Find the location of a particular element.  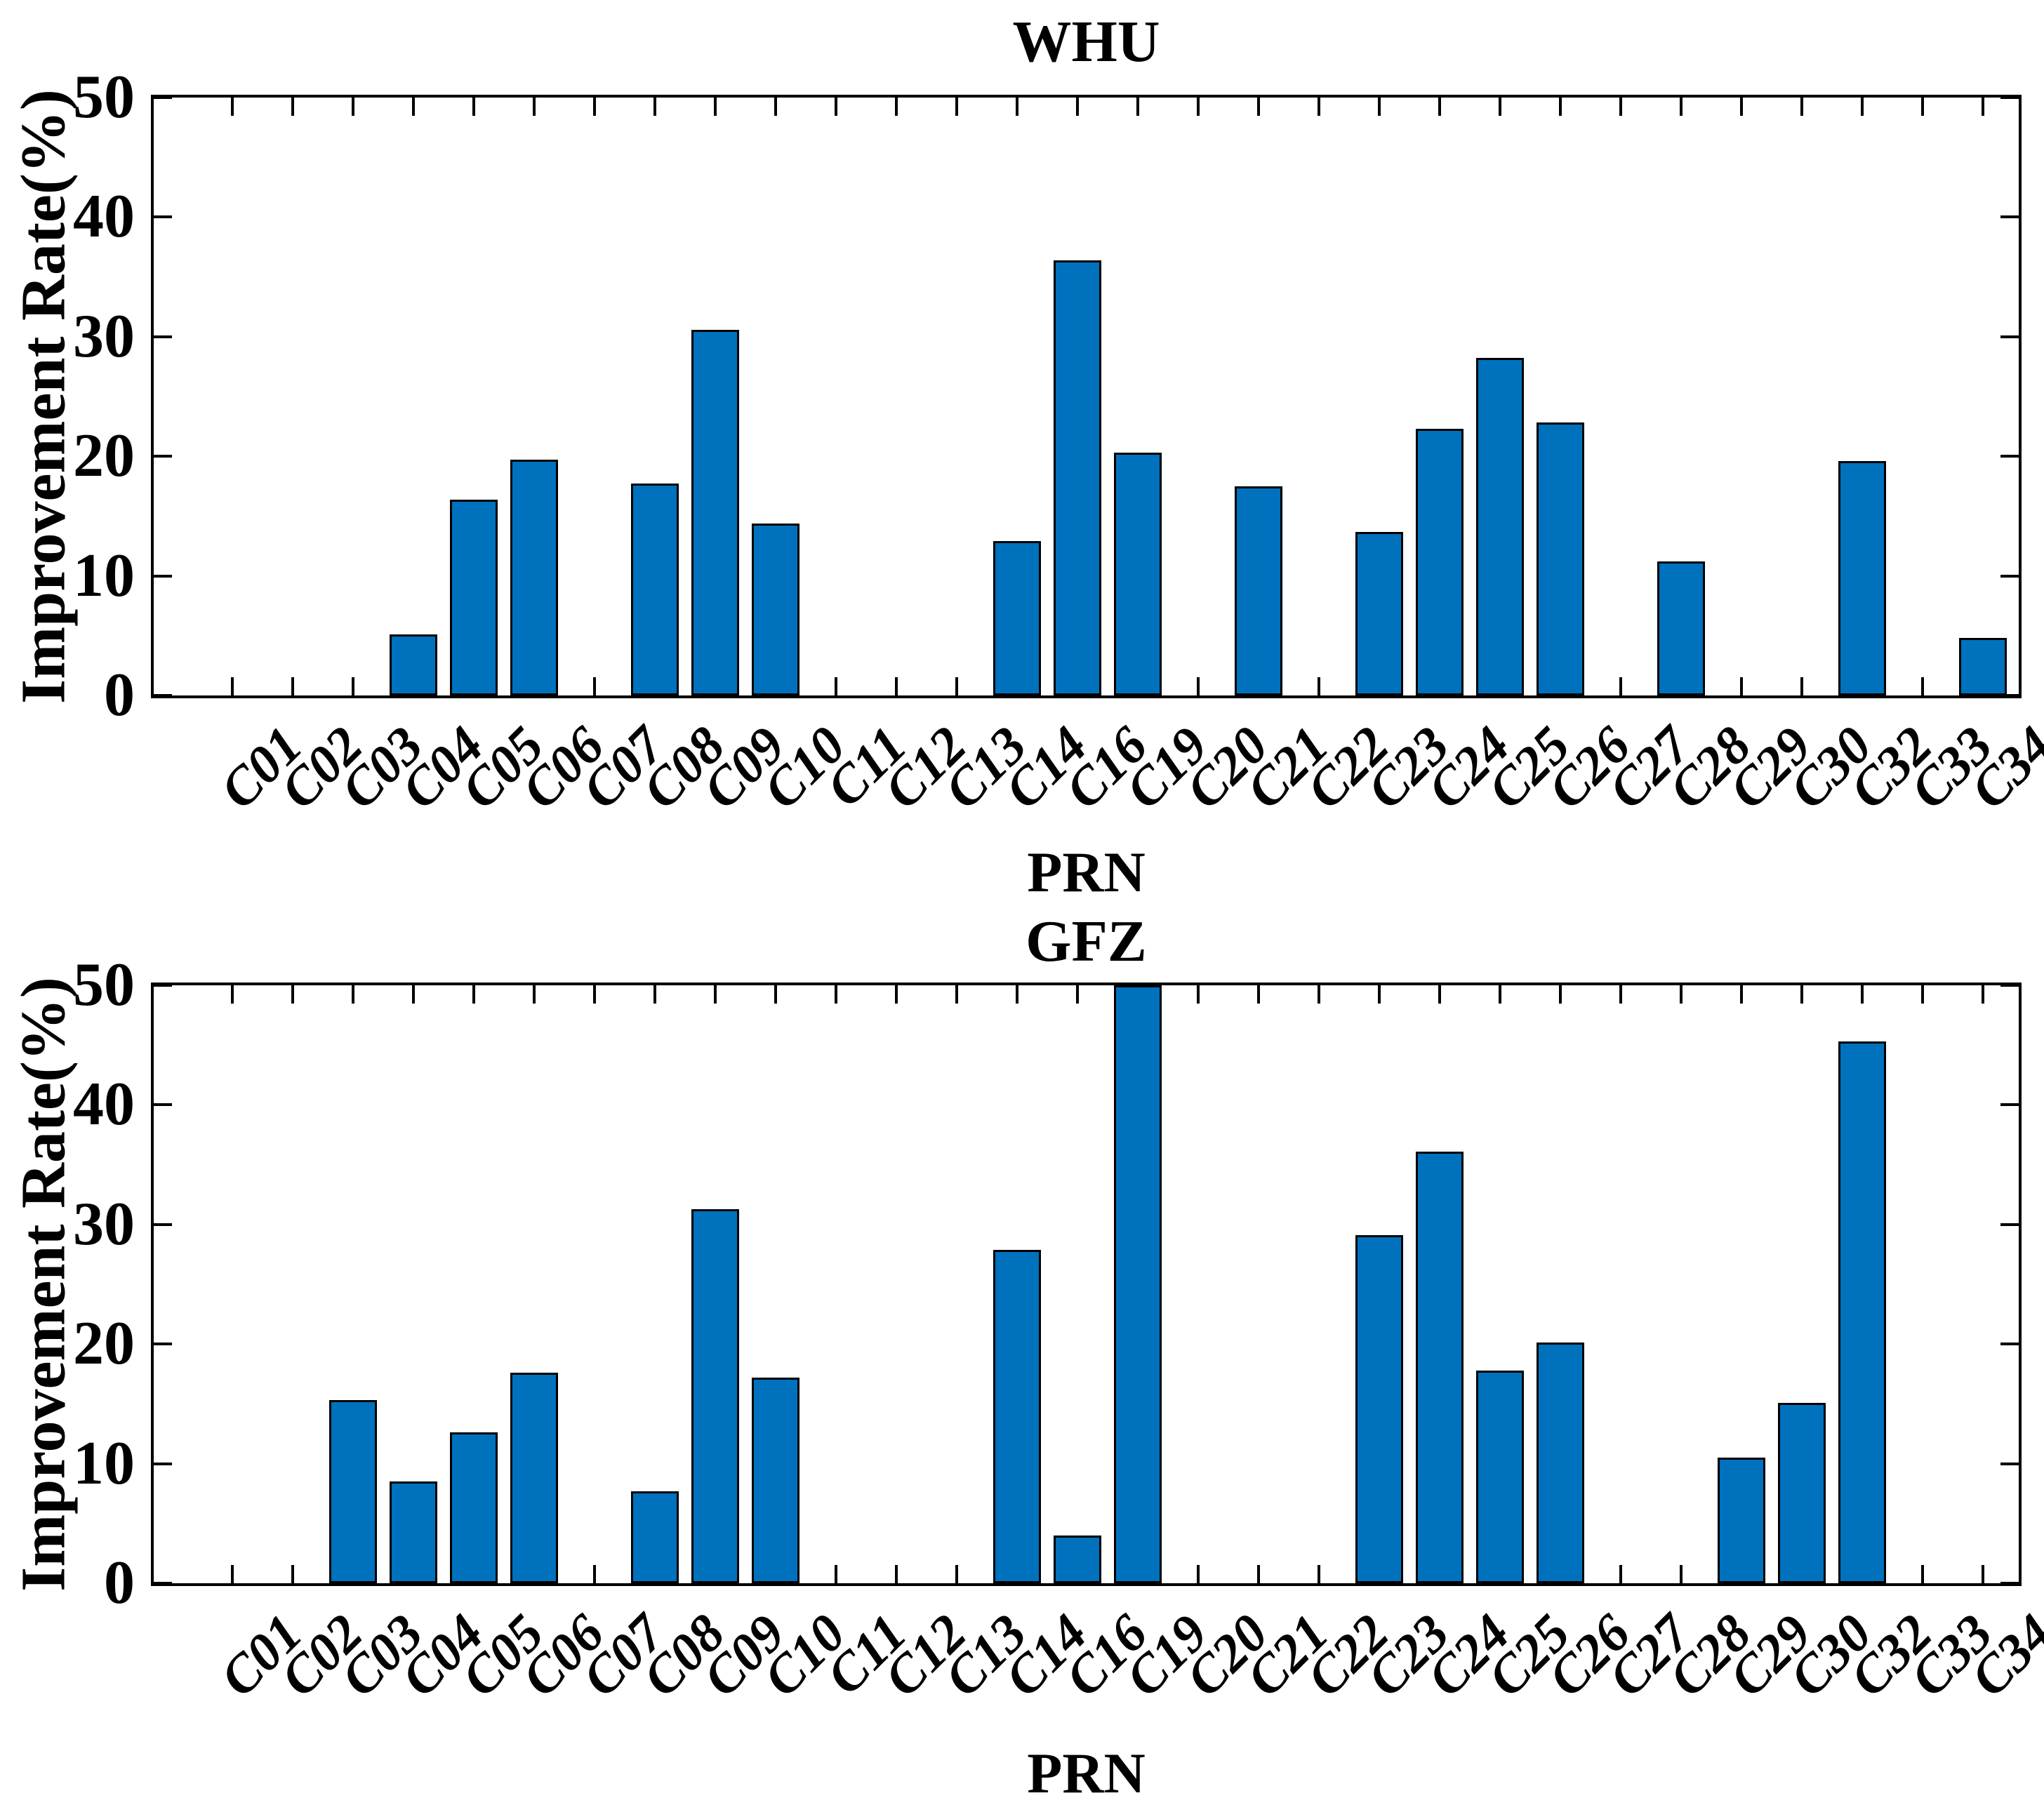

chart-title-gfz: GFZ is located at coordinates (1086, 941).